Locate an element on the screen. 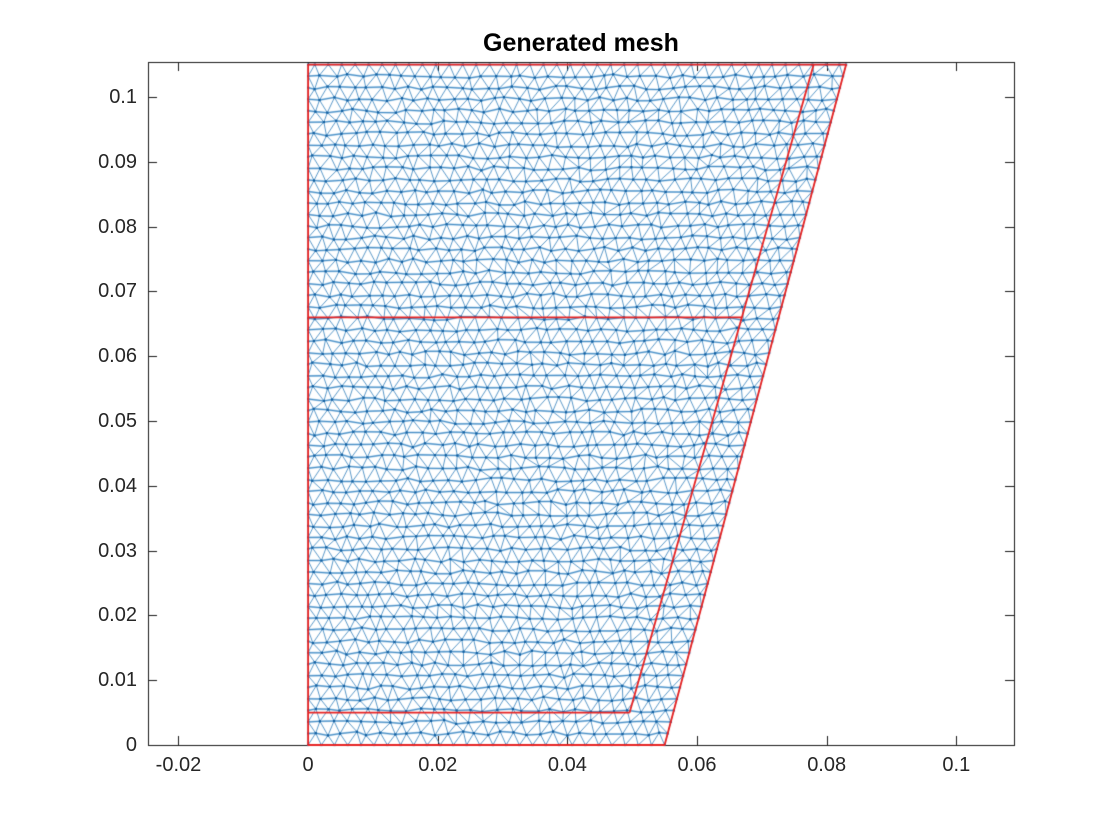 The width and height of the screenshot is (1120, 840). y-tick-label: 0.02 is located at coordinates (117, 615).